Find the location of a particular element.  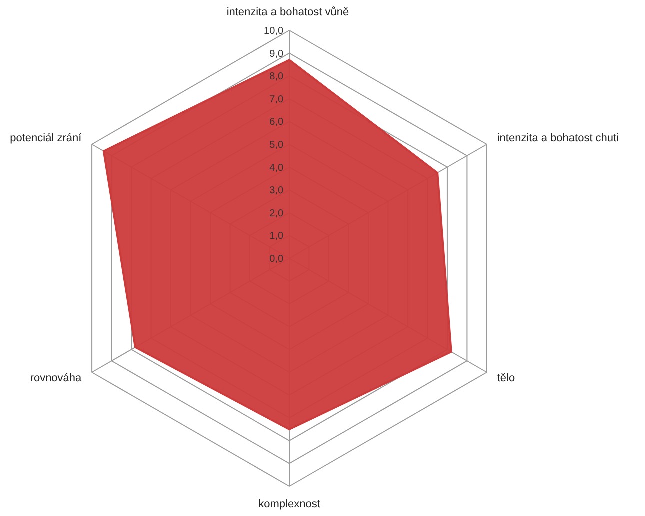

y-tick-label: 3,0 is located at coordinates (277, 191).